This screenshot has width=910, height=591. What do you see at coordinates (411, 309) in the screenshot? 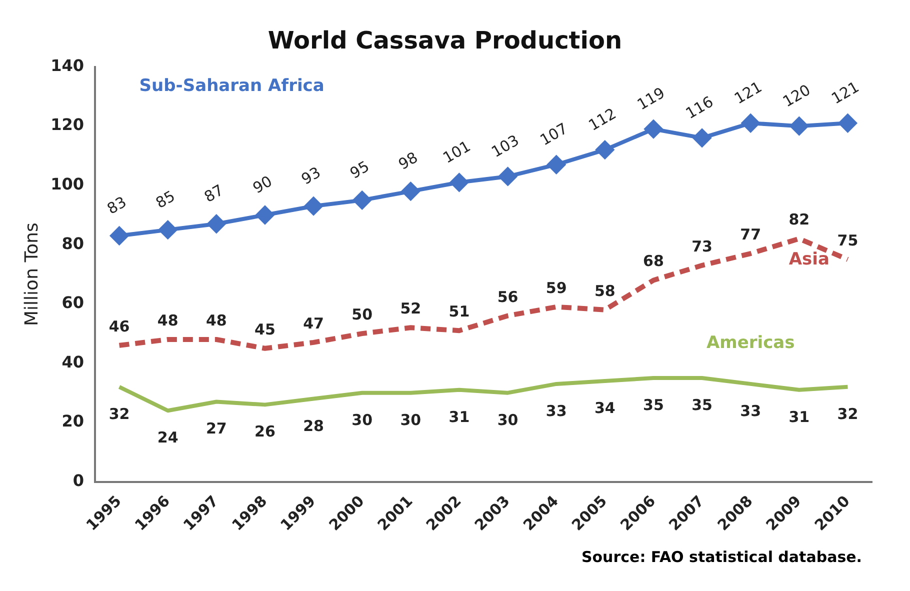
I see `data-label: 52` at bounding box center [411, 309].